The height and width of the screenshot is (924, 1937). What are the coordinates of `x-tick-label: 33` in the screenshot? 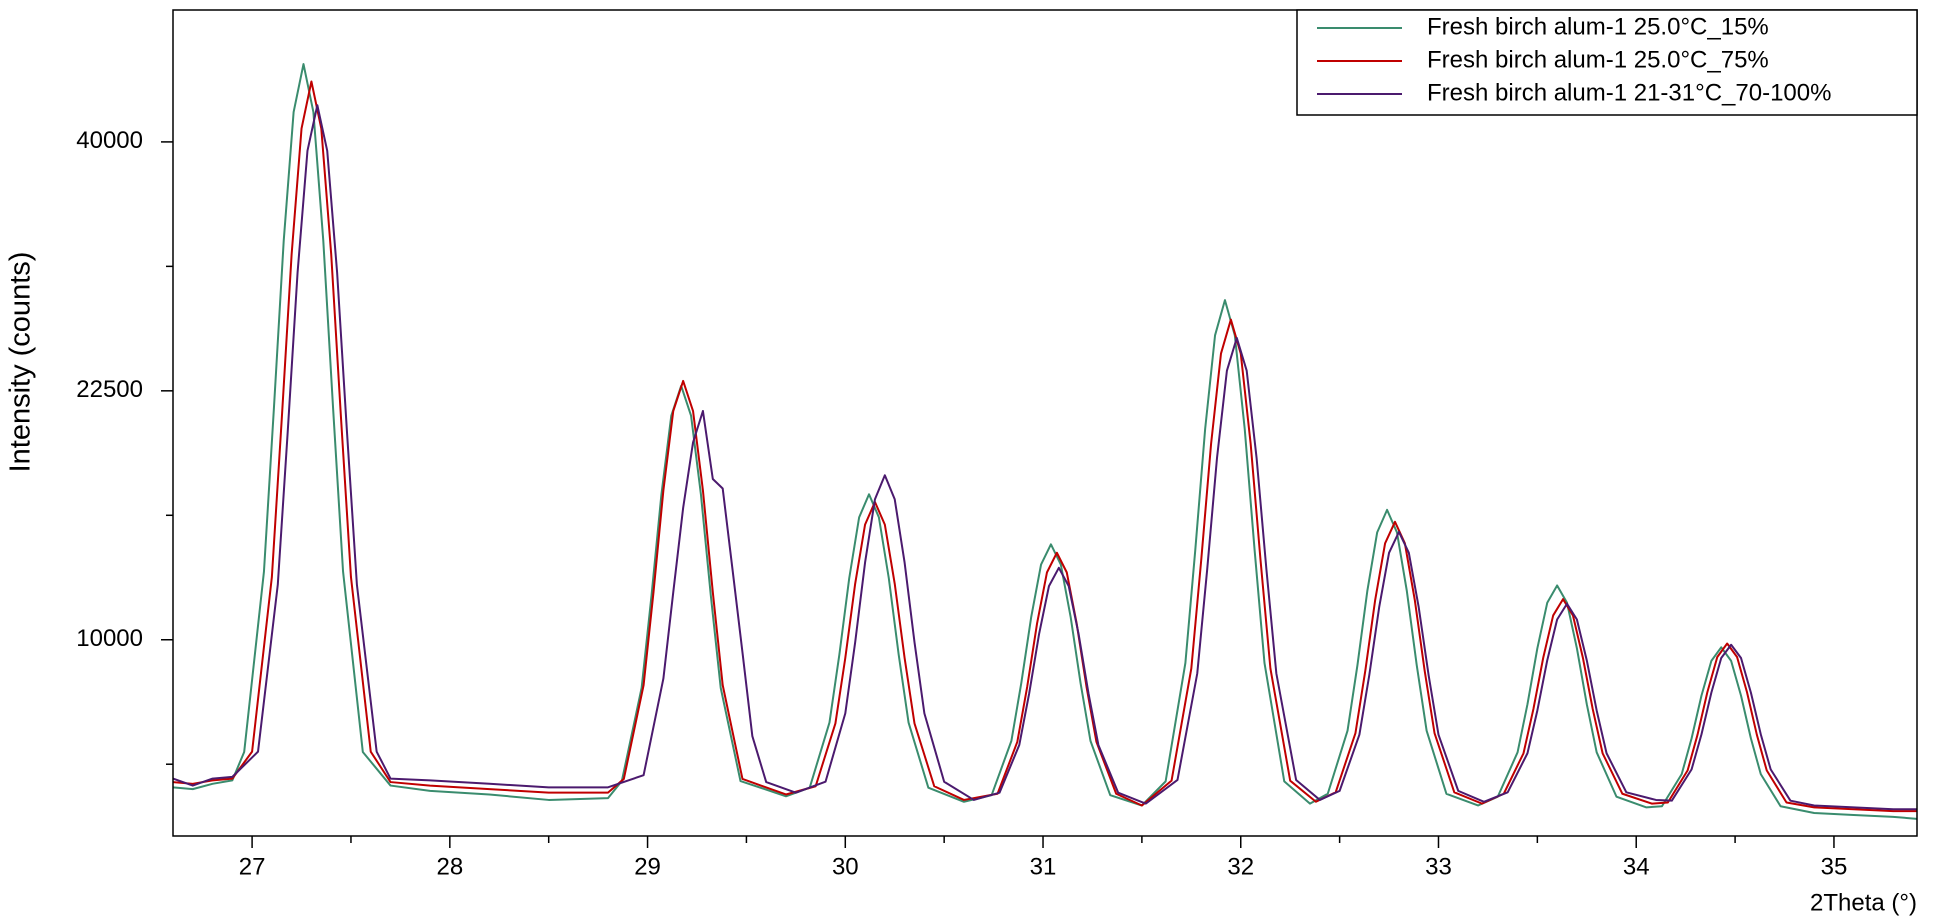 It's located at (1438, 866).